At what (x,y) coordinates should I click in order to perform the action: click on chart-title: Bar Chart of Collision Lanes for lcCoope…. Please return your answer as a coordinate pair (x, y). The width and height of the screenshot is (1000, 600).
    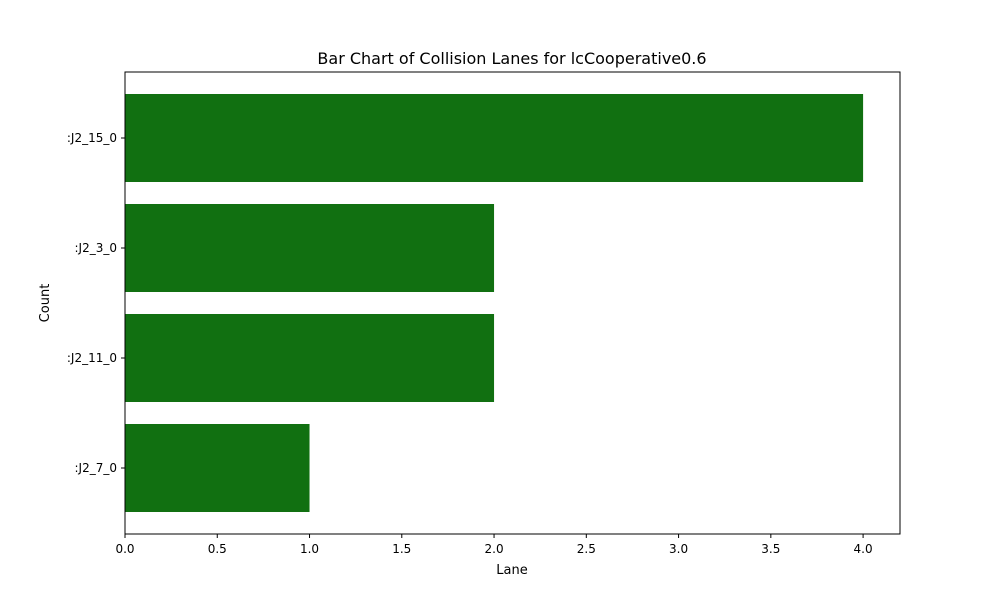
    Looking at the image, I should click on (511, 58).